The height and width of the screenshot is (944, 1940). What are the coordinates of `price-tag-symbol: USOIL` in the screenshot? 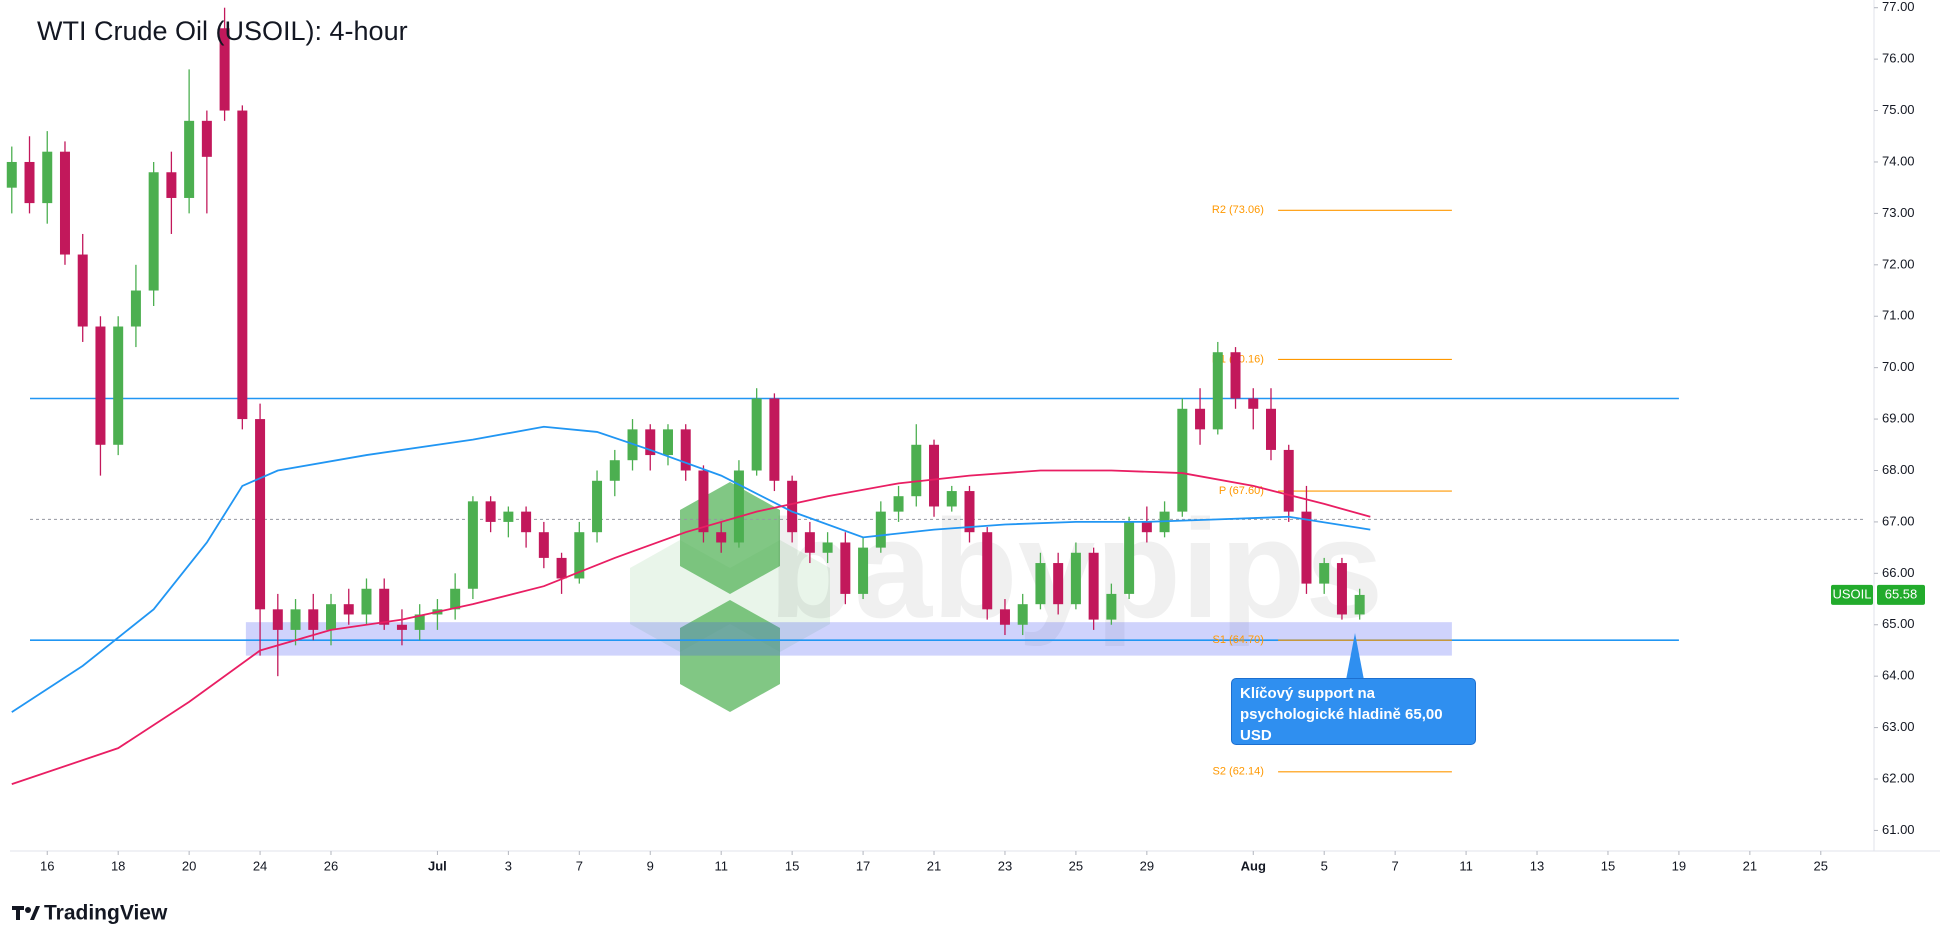 It's located at (1851, 593).